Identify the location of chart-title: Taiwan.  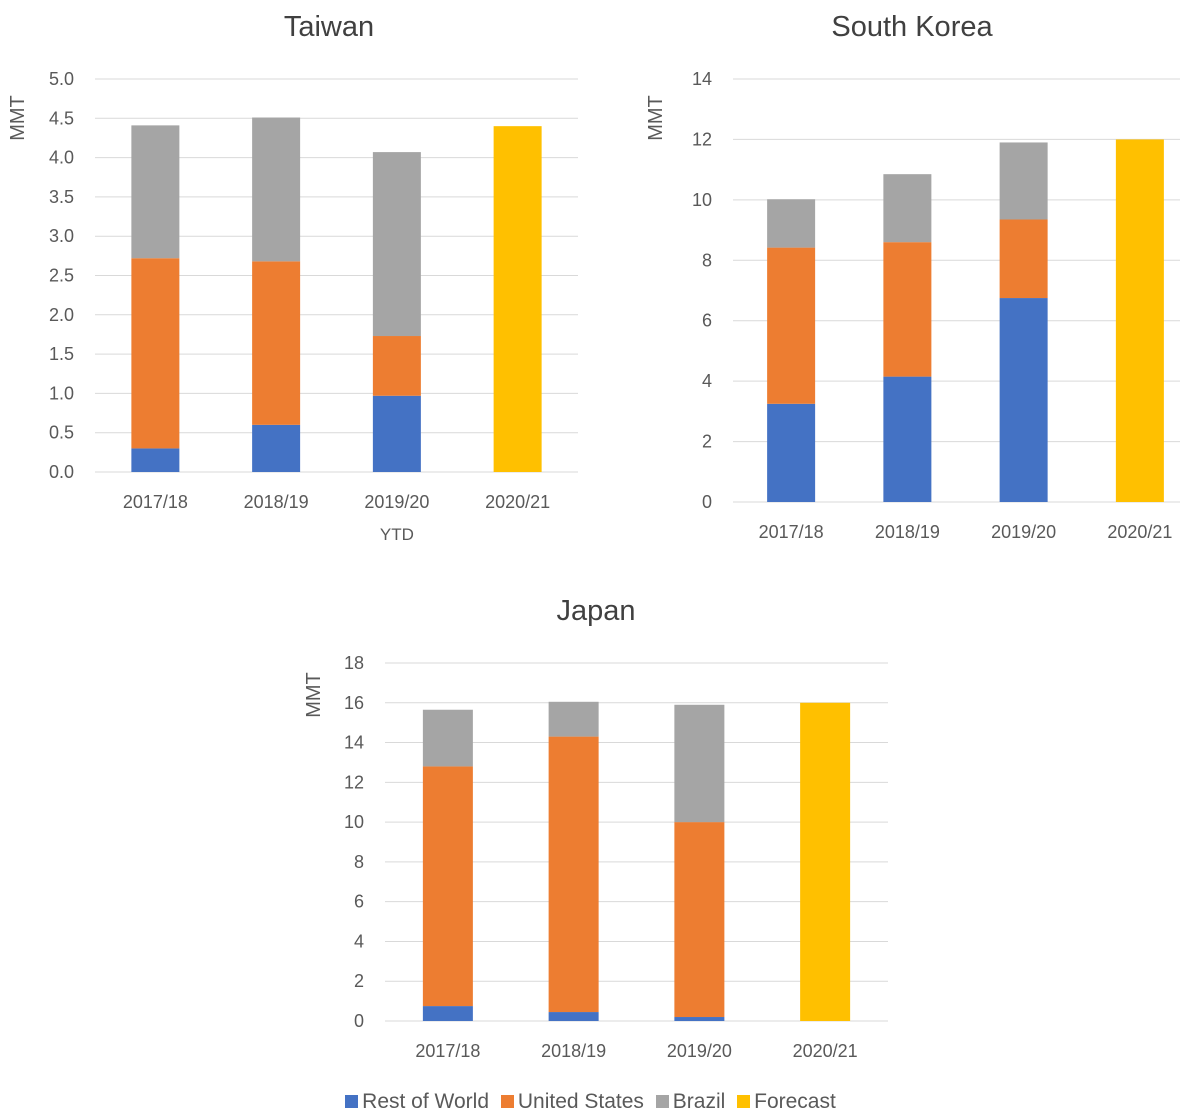
(329, 27).